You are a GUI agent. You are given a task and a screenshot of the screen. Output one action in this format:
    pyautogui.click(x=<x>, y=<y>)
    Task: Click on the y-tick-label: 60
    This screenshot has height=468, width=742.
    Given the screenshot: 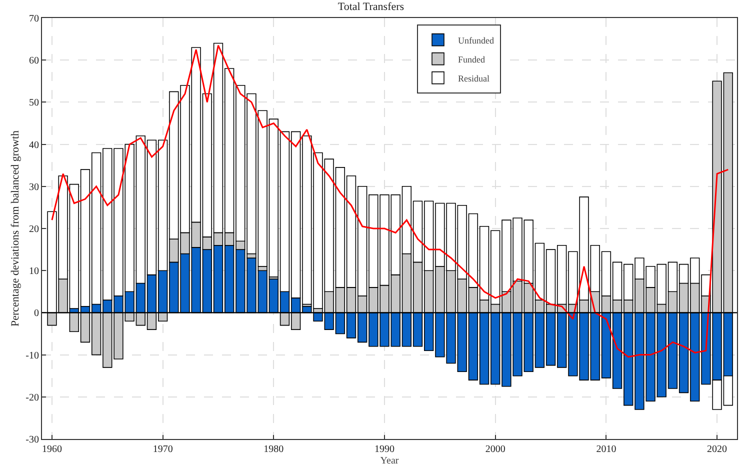 What is the action you would take?
    pyautogui.click(x=34, y=61)
    